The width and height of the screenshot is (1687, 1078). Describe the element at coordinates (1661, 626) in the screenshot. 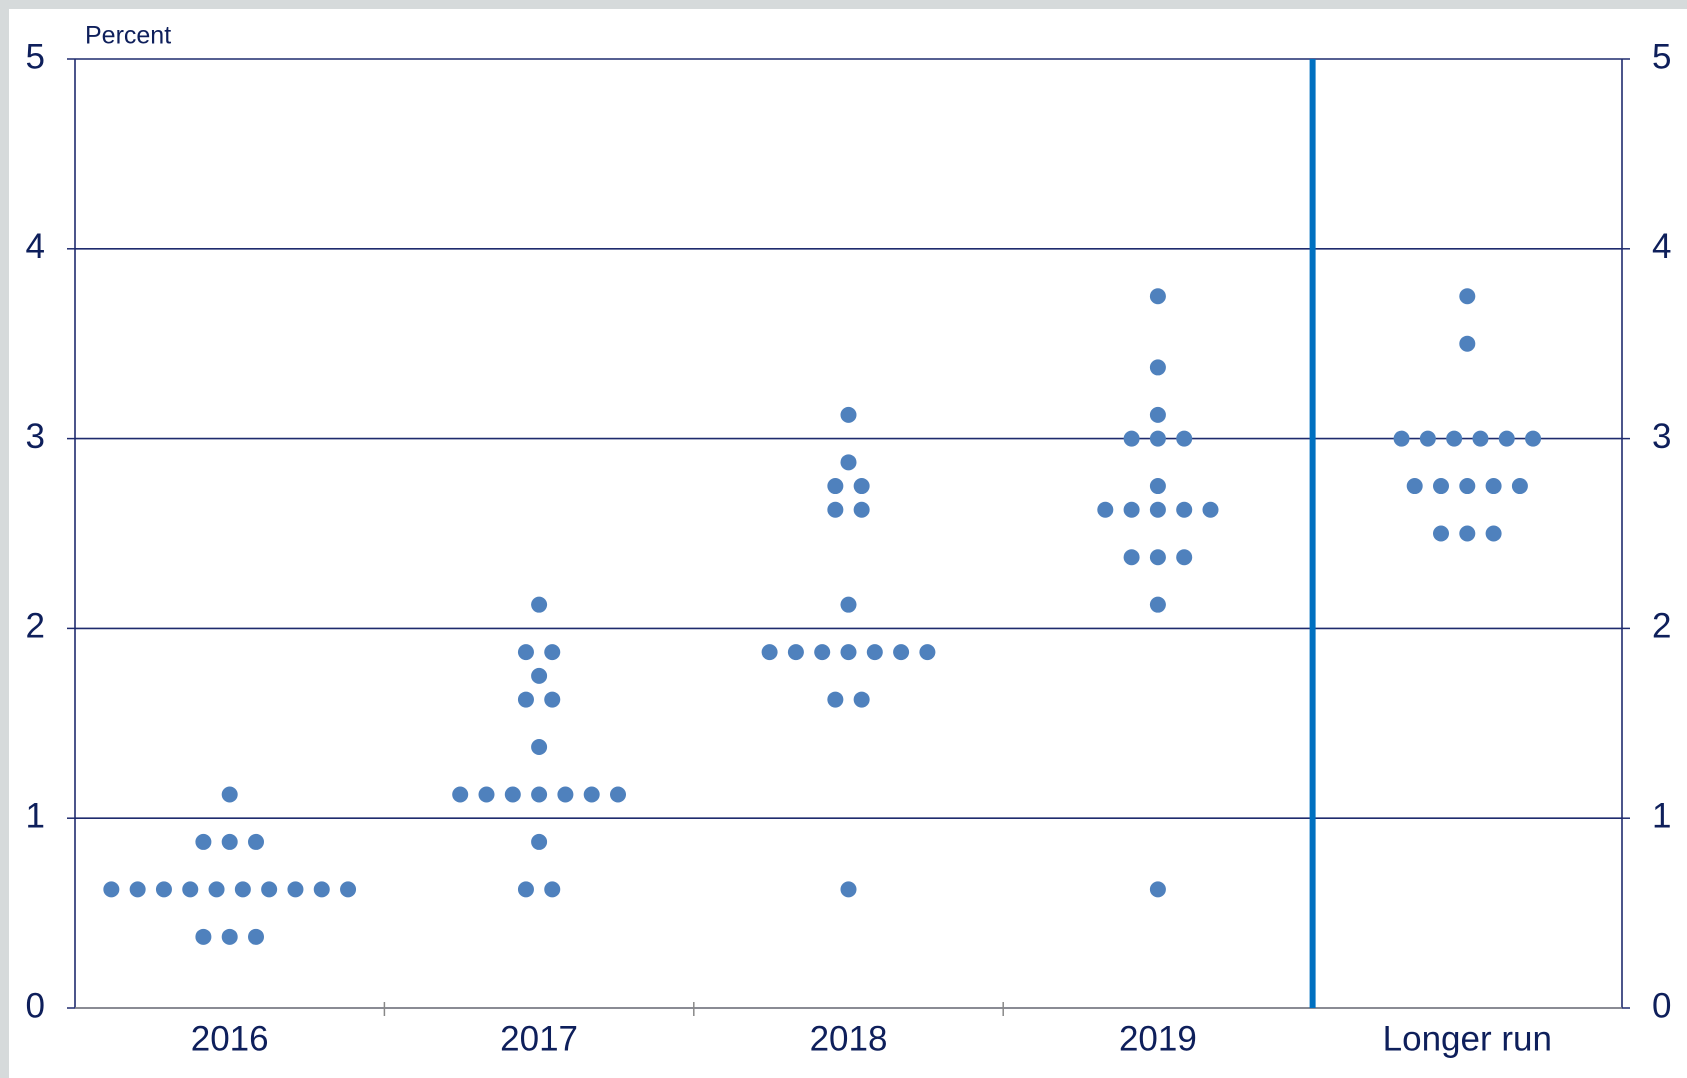

I see `y2-tick-label: 2` at that location.